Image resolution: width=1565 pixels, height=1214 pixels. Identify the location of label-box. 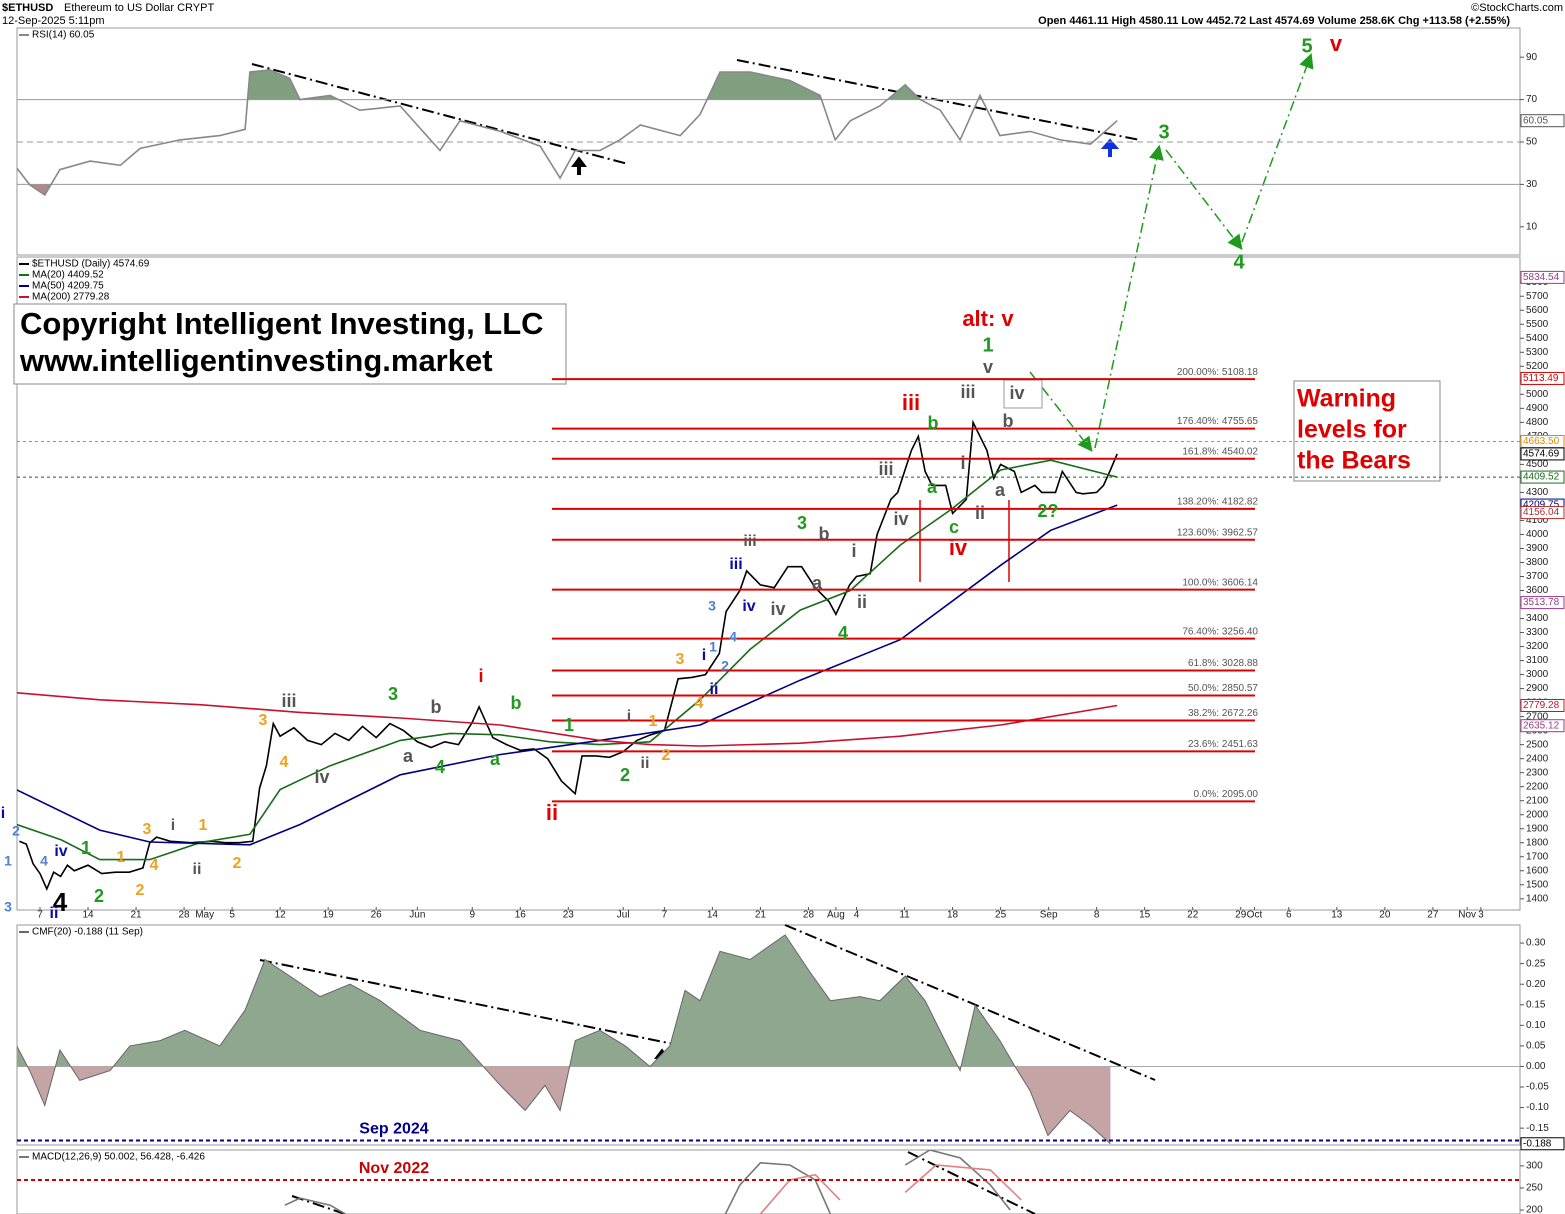
(1023, 394).